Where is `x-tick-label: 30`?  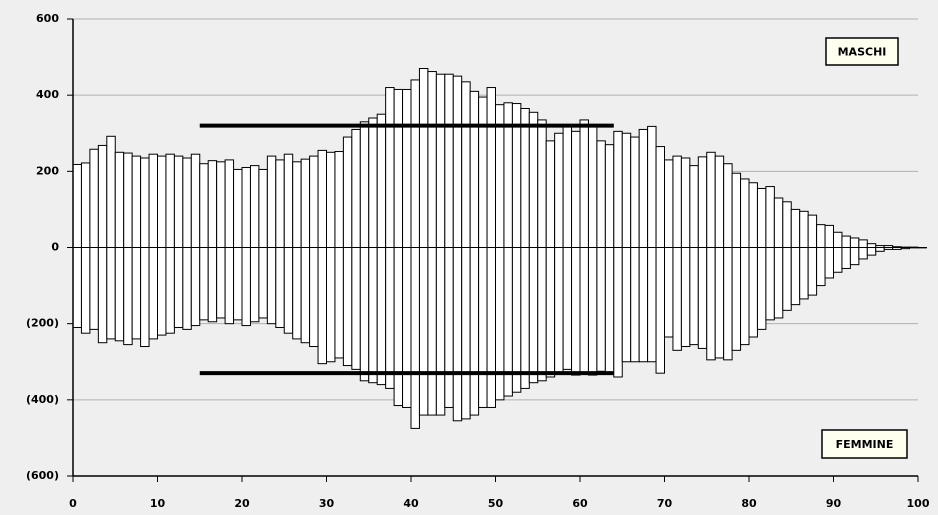
x-tick-label: 30 is located at coordinates (327, 503).